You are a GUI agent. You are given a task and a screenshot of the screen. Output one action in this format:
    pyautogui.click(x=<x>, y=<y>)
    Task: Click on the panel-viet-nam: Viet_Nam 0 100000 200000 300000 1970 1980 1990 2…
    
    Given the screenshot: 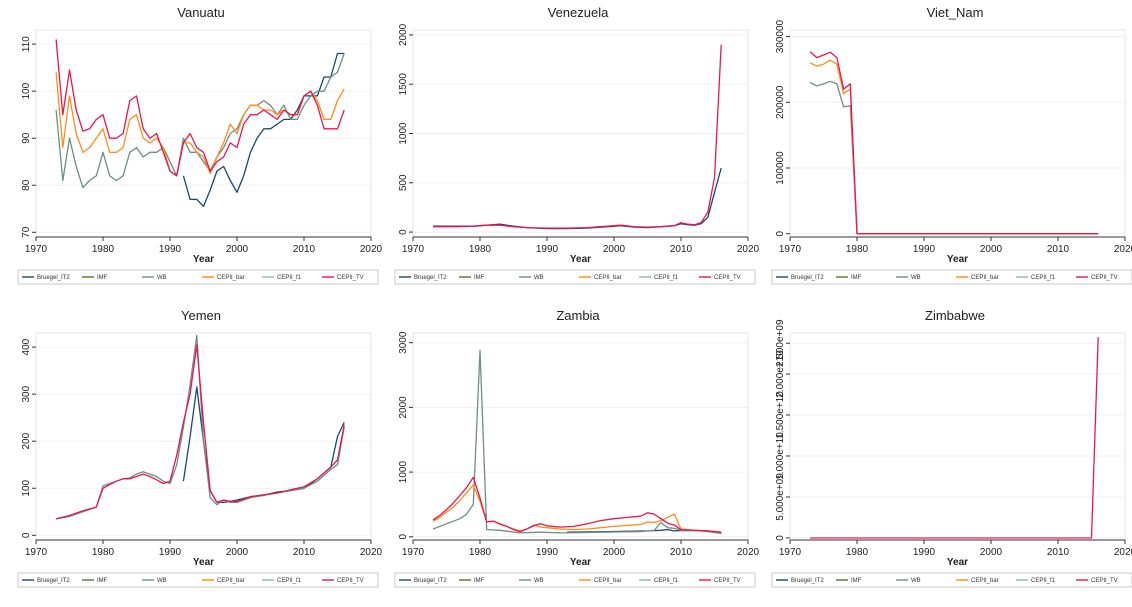 What is the action you would take?
    pyautogui.click(x=951, y=145)
    